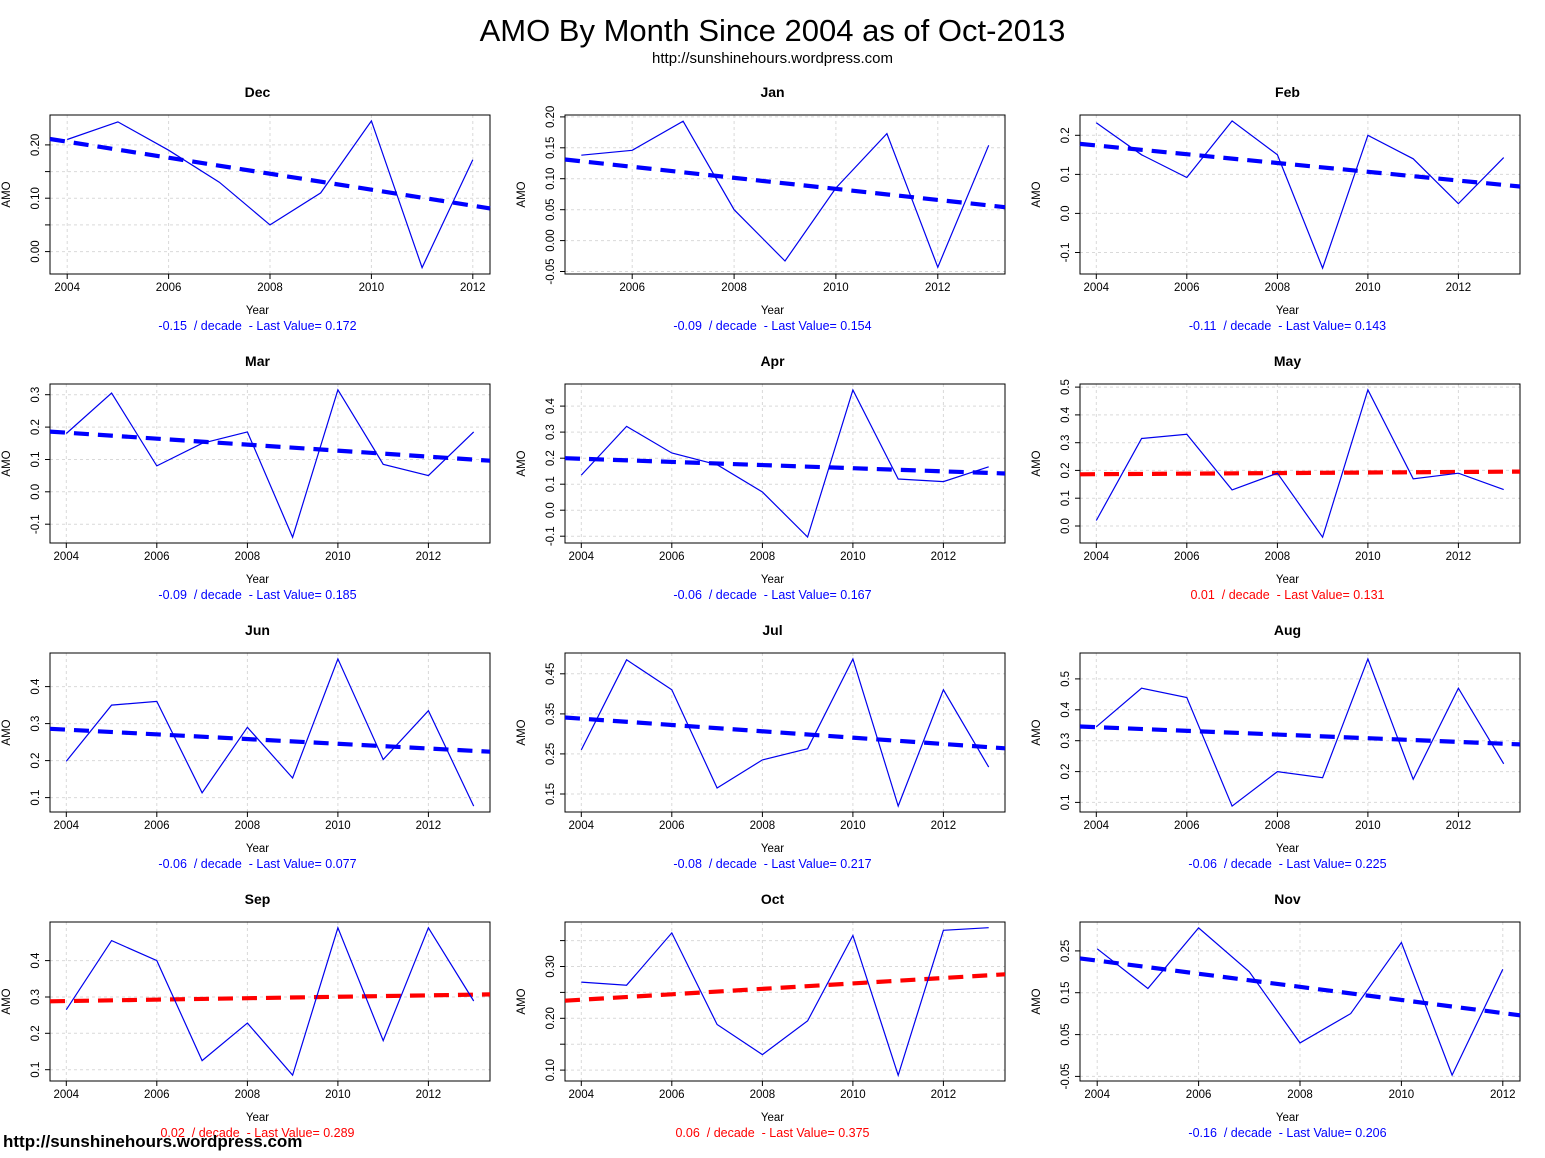 This screenshot has height=1158, width=1545. I want to click on subplot-title: May, so click(1287, 361).